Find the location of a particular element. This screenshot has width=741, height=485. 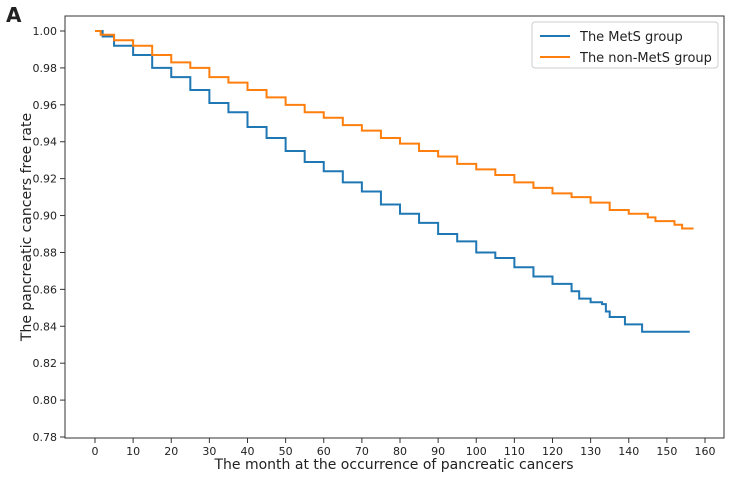

x-tick-label: 110 is located at coordinates (514, 451).